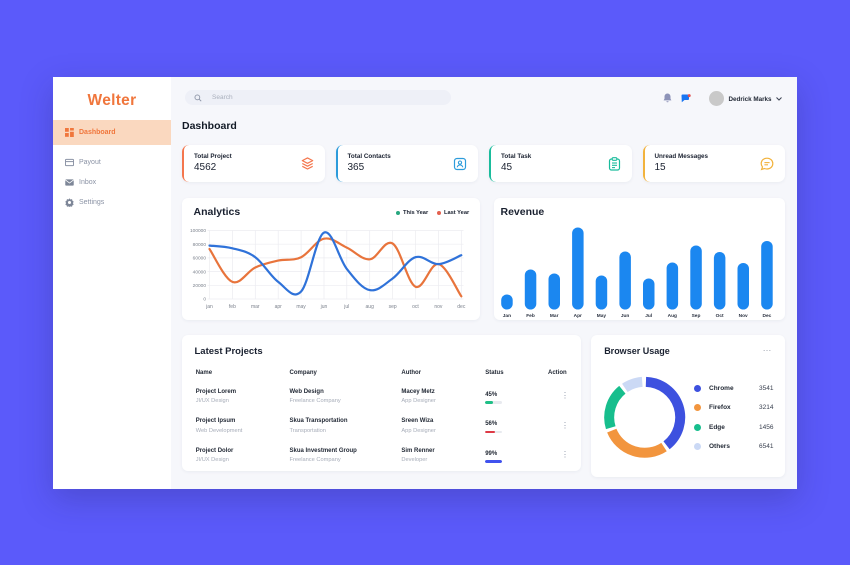 Image resolution: width=850 pixels, height=565 pixels. Describe the element at coordinates (577, 316) in the screenshot. I see `svg-text: Apr` at that location.